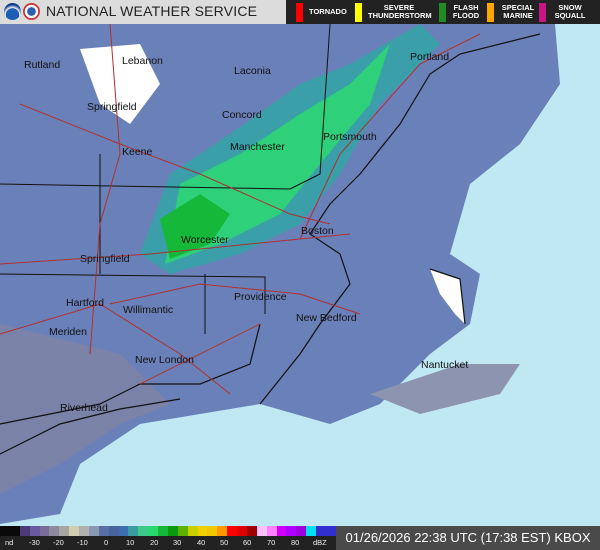  What do you see at coordinates (242, 115) in the screenshot?
I see `city-label: Concord` at bounding box center [242, 115].